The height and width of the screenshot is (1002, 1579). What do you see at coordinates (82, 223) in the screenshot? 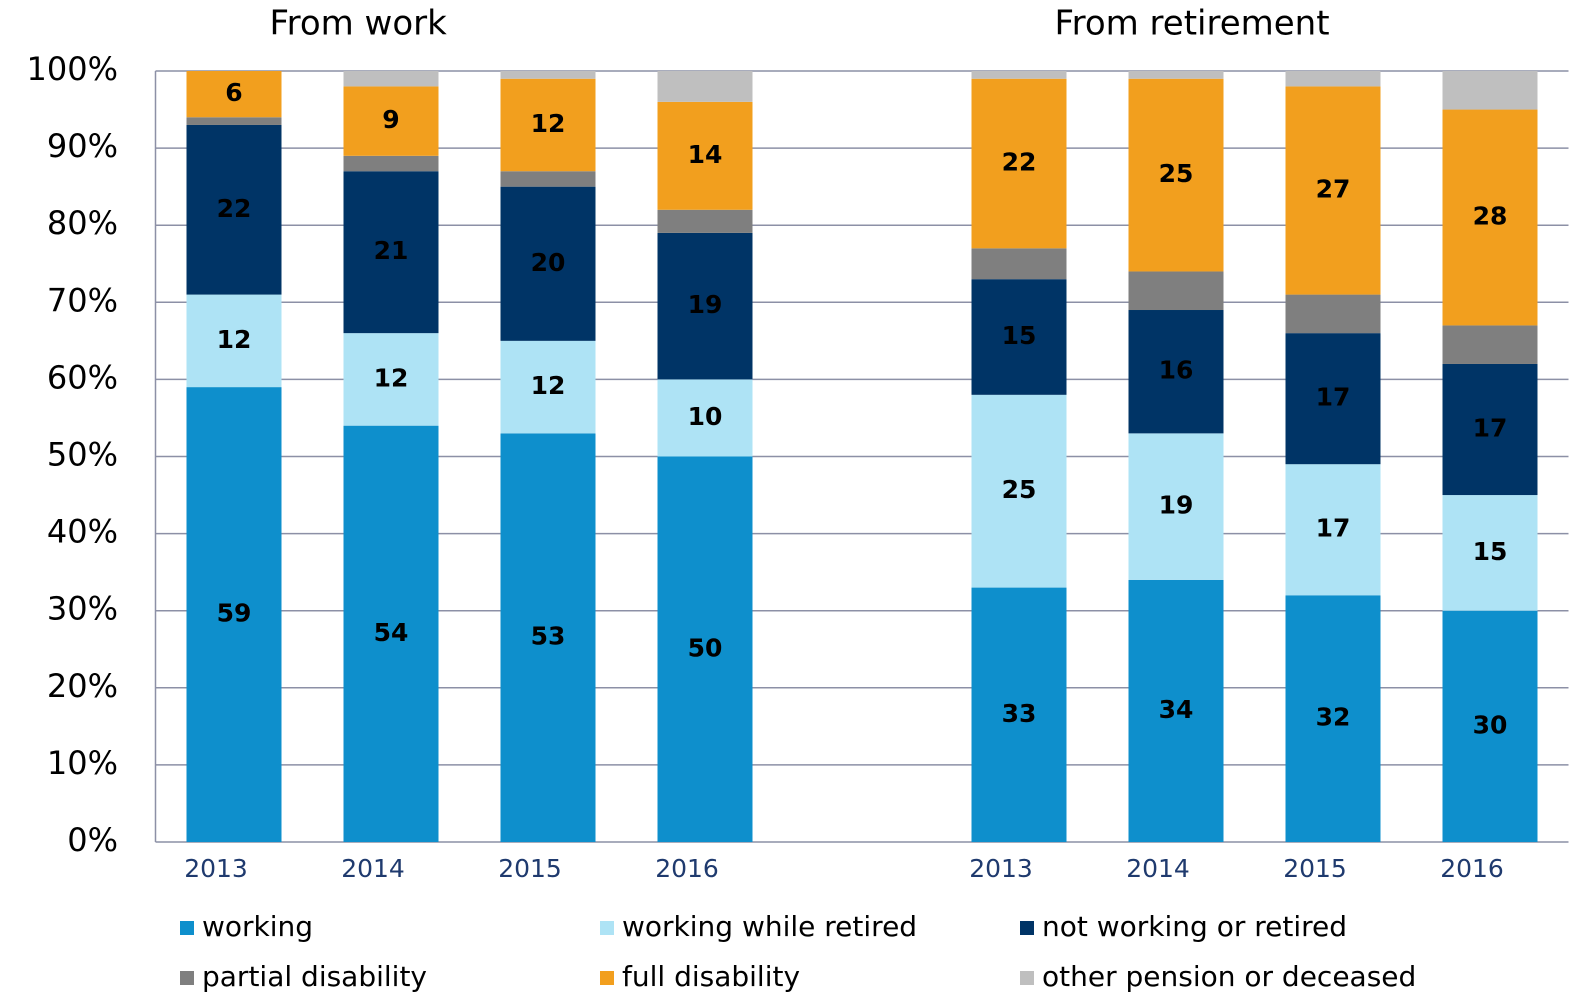
I see `y-tick-label: 80%` at bounding box center [82, 223].